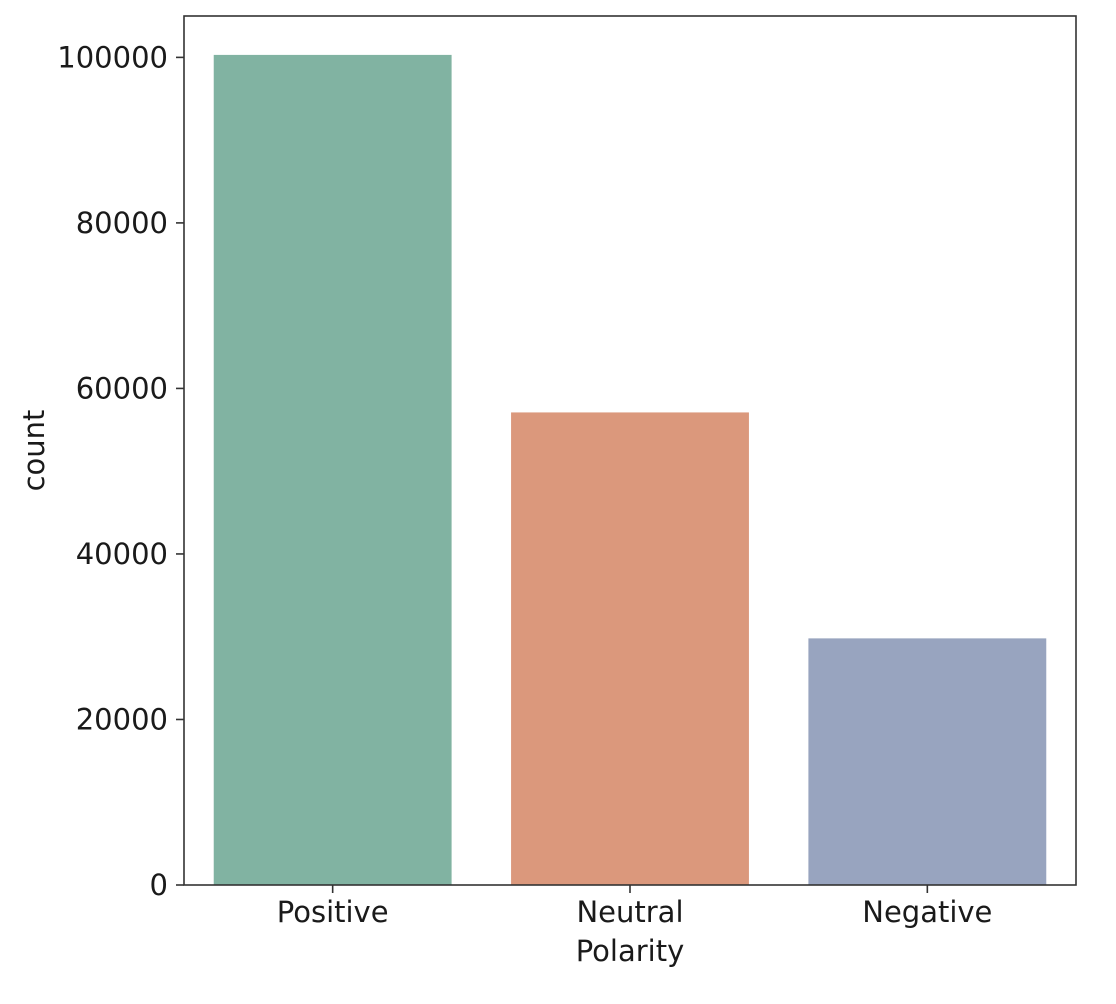  What do you see at coordinates (34, 451) in the screenshot?
I see `y-axis-title: count` at bounding box center [34, 451].